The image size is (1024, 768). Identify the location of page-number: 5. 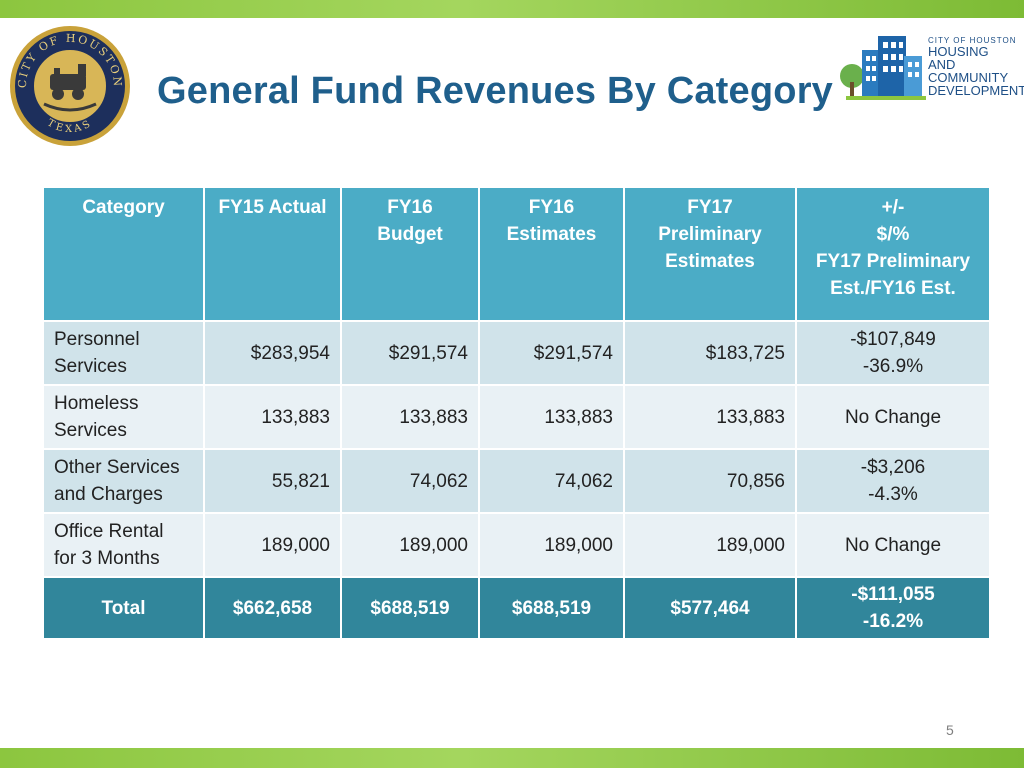
(950, 730).